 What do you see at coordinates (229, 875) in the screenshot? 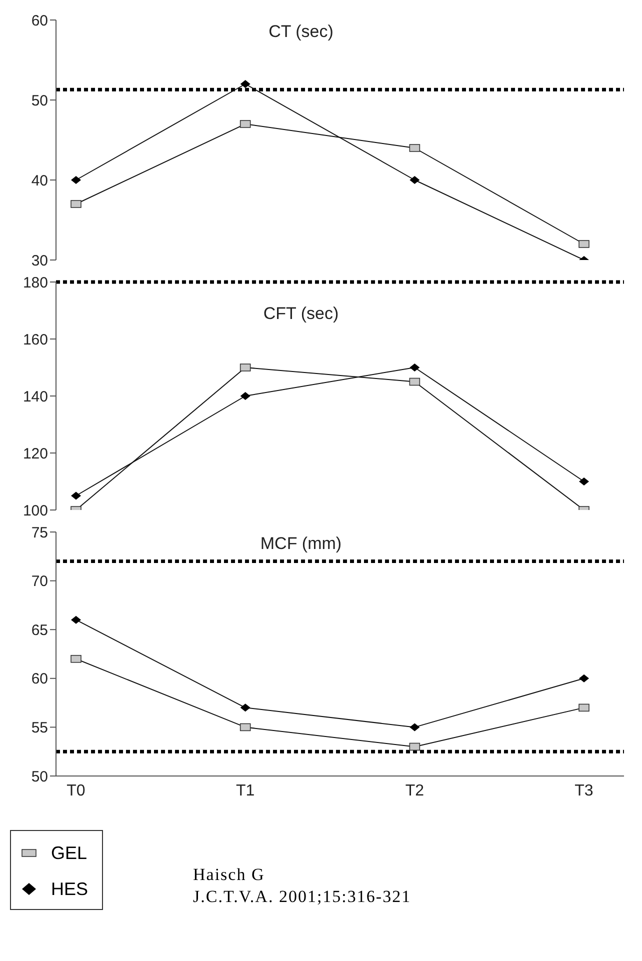
I see `text: Haisch G` at bounding box center [229, 875].